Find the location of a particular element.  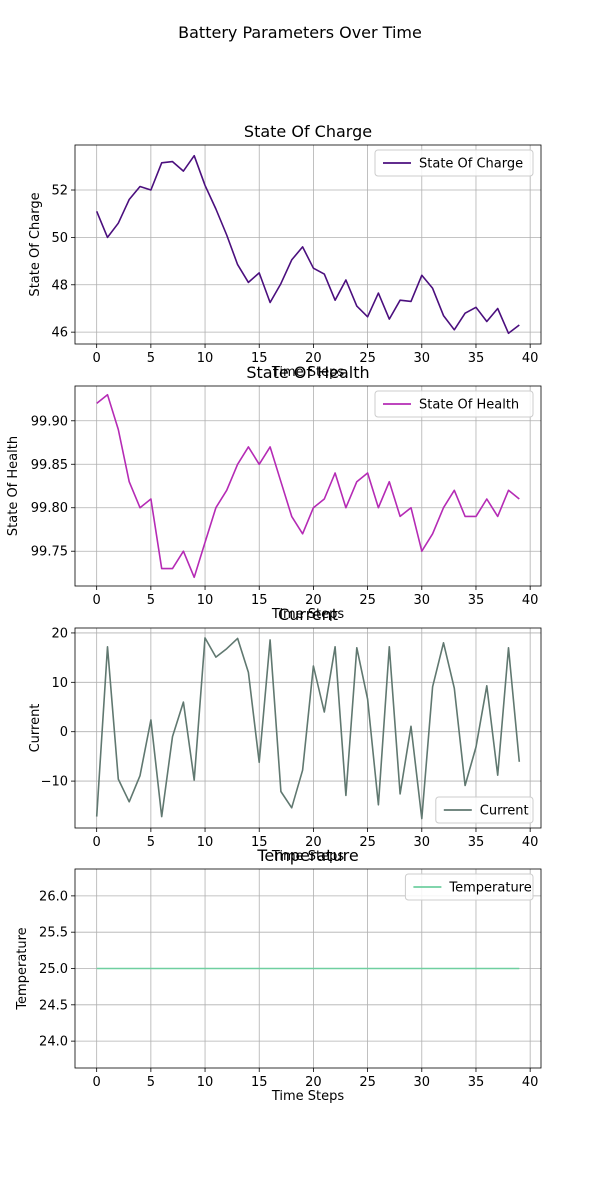

chart1-legend-box is located at coordinates (454, 163).